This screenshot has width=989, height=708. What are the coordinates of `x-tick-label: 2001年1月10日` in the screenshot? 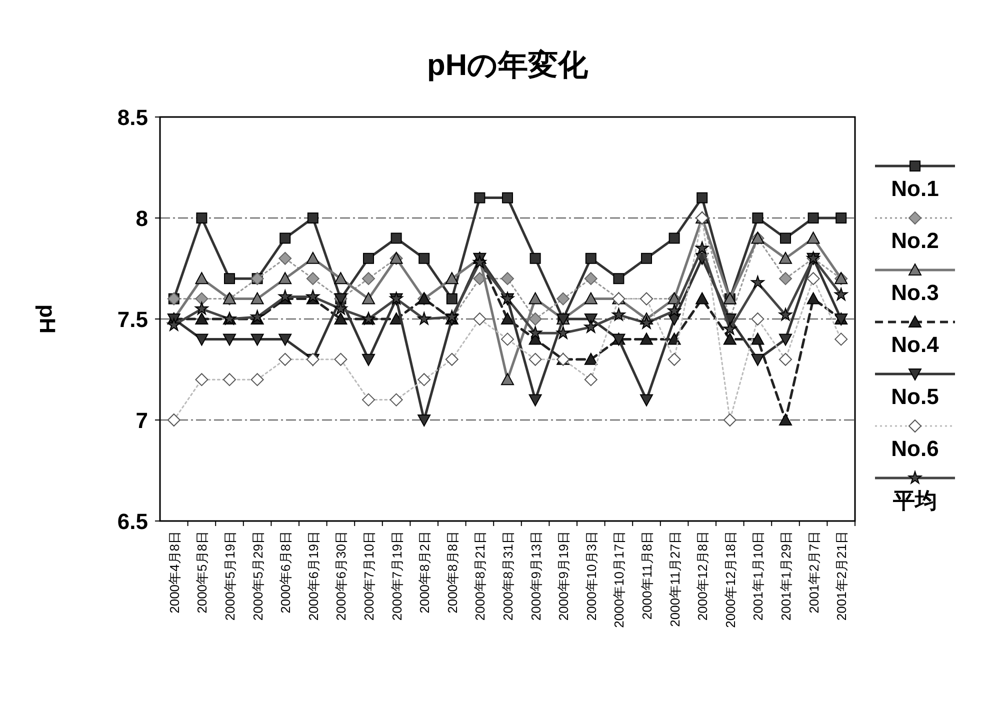 It's located at (758, 576).